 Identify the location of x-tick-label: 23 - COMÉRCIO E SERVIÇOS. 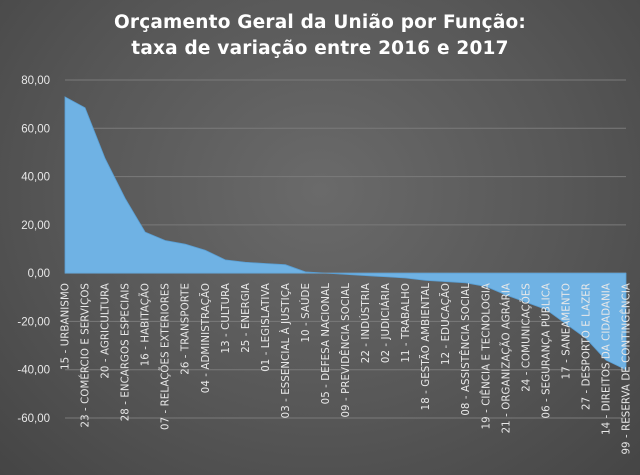
(85, 355).